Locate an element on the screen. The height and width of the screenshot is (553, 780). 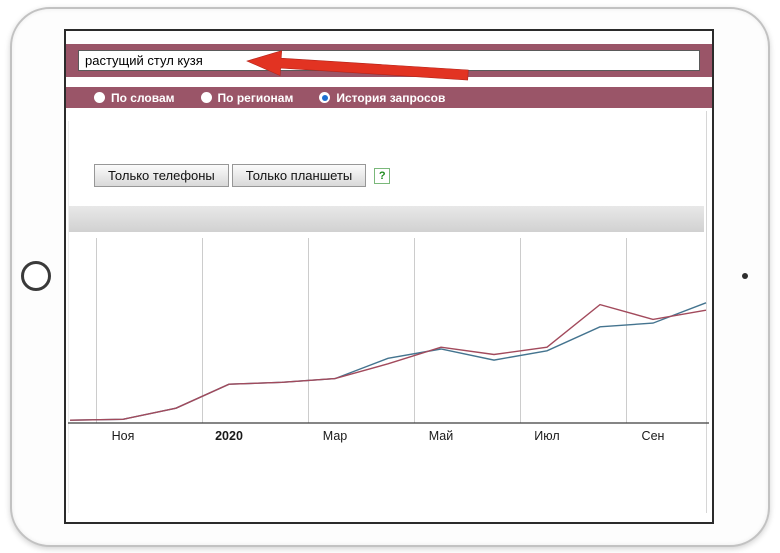
search-input is located at coordinates (389, 60).